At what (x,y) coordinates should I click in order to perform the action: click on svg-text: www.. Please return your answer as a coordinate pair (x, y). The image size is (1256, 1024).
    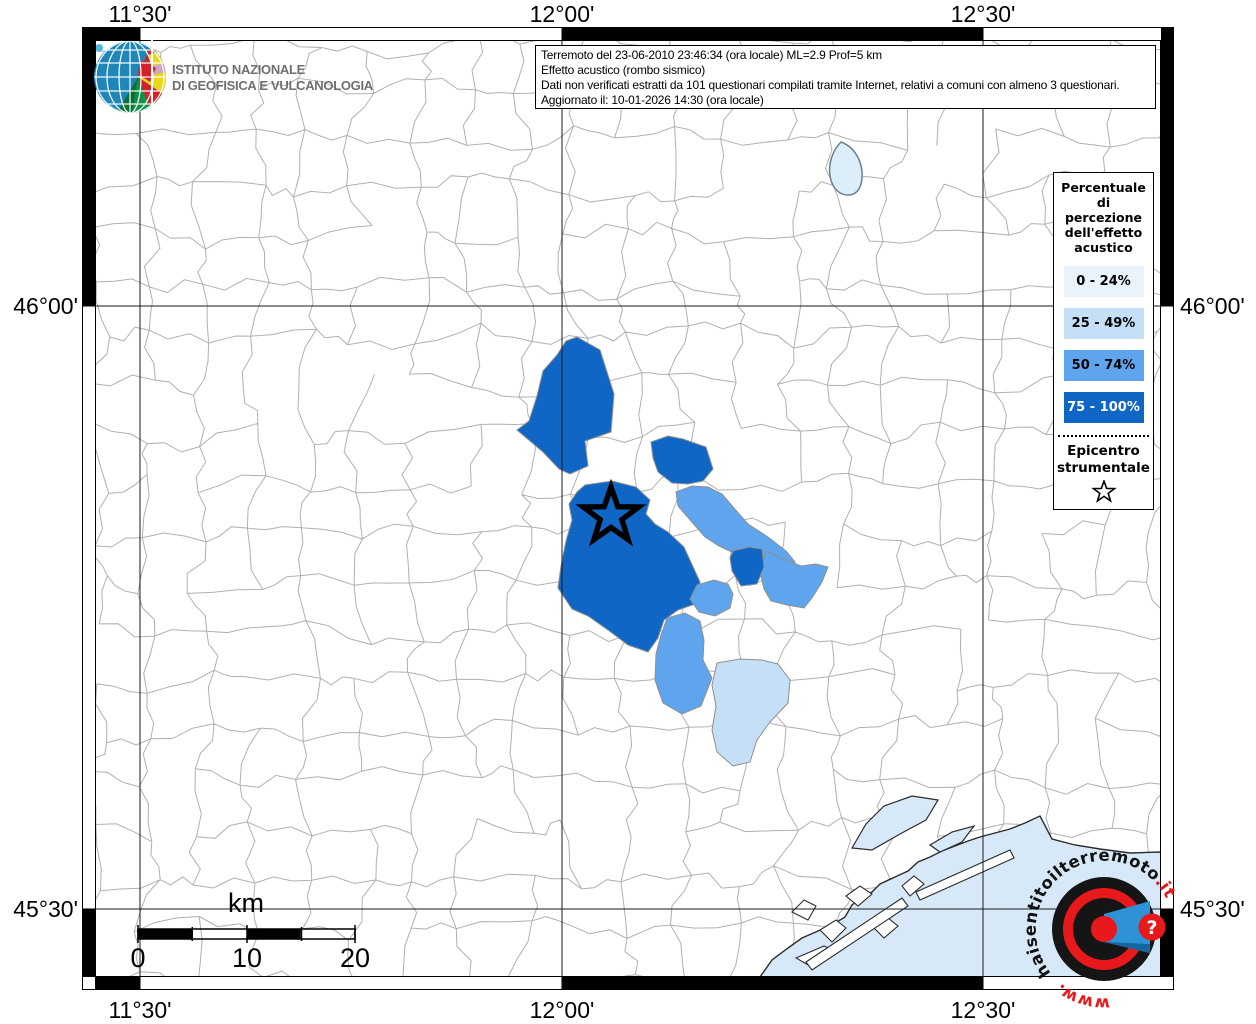
    Looking at the image, I should click on (1081, 997).